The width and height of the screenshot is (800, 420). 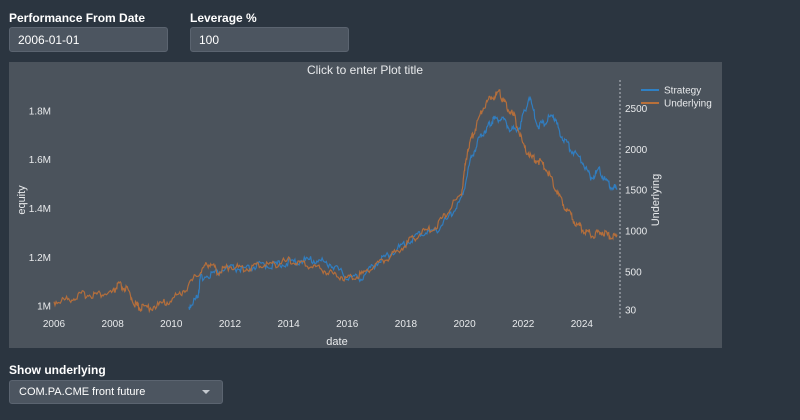 I want to click on performance-from-date-input, so click(x=88, y=39).